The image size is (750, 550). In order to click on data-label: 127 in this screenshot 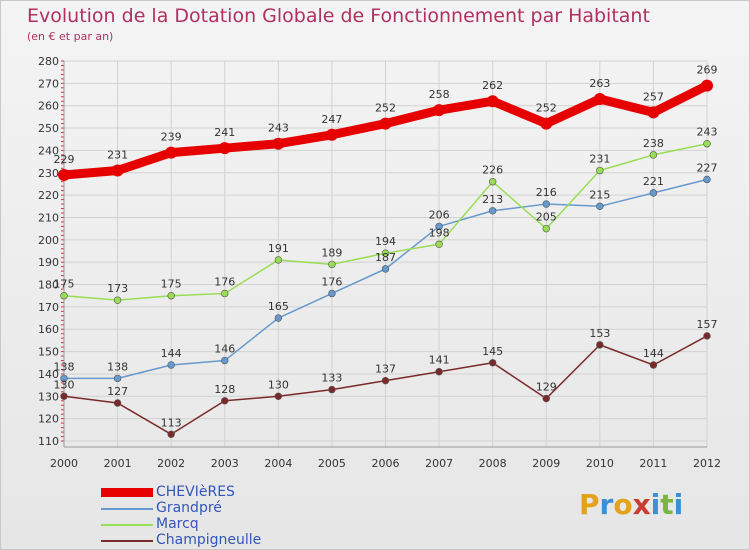, I will do `click(117, 391)`.